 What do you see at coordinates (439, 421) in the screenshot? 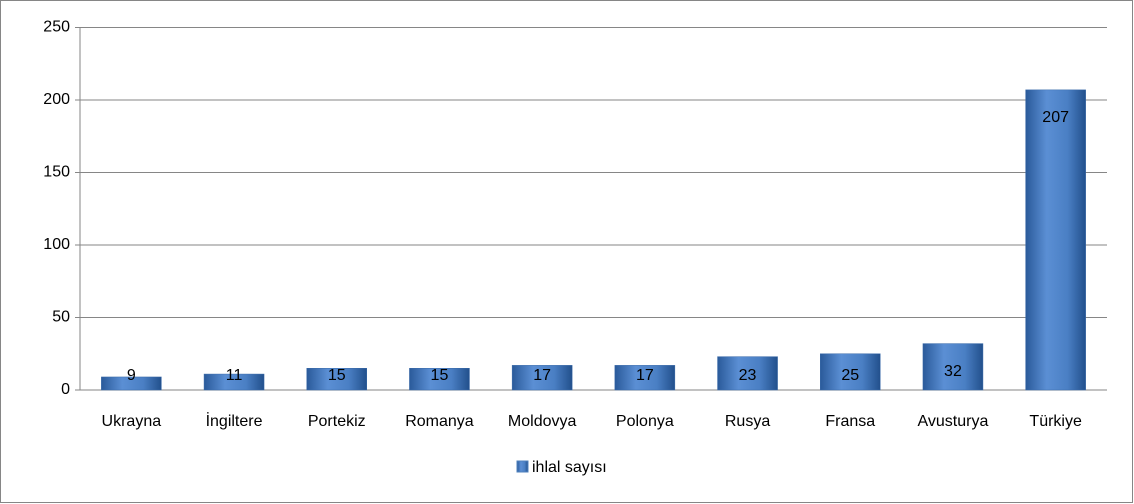
I see `x-tick-label: Romanya` at bounding box center [439, 421].